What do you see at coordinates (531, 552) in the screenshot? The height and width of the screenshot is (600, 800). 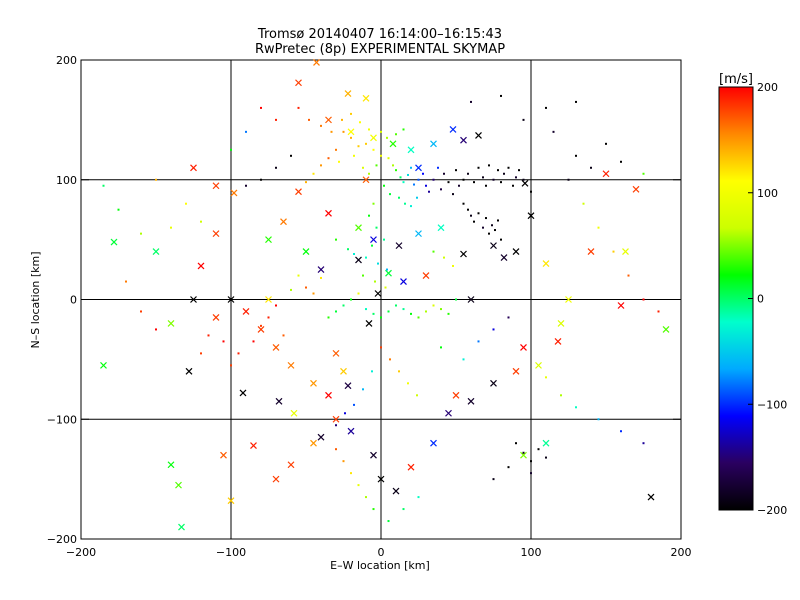 I see `x-tick-label: 100` at bounding box center [531, 552].